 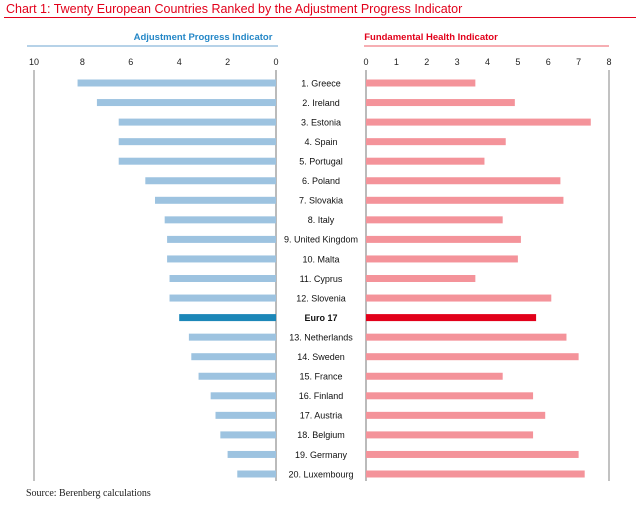 What do you see at coordinates (321, 435) in the screenshot?
I see `category-label: 18. Belgium` at bounding box center [321, 435].